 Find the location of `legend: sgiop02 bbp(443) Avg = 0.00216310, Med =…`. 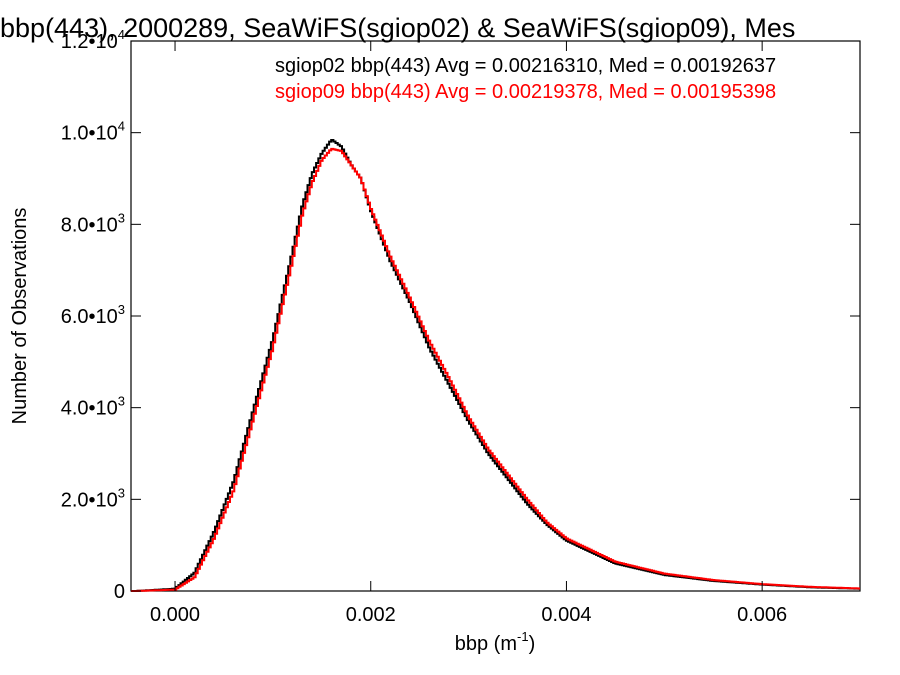

legend: sgiop02 bbp(443) Avg = 0.00216310, Med =… is located at coordinates (525, 79).